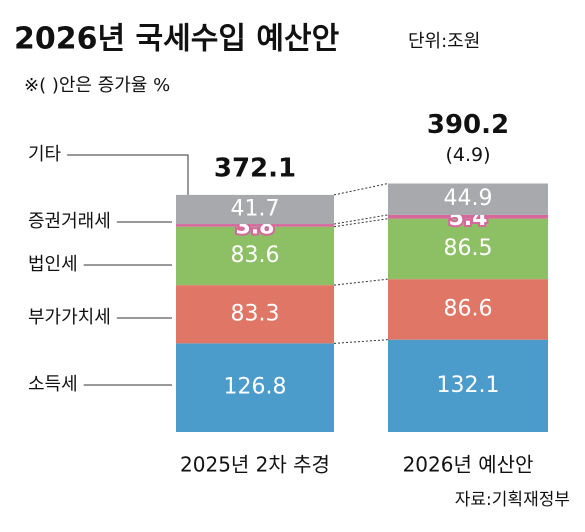  I want to click on note: ※( )안은 증가율 %, so click(97, 85).